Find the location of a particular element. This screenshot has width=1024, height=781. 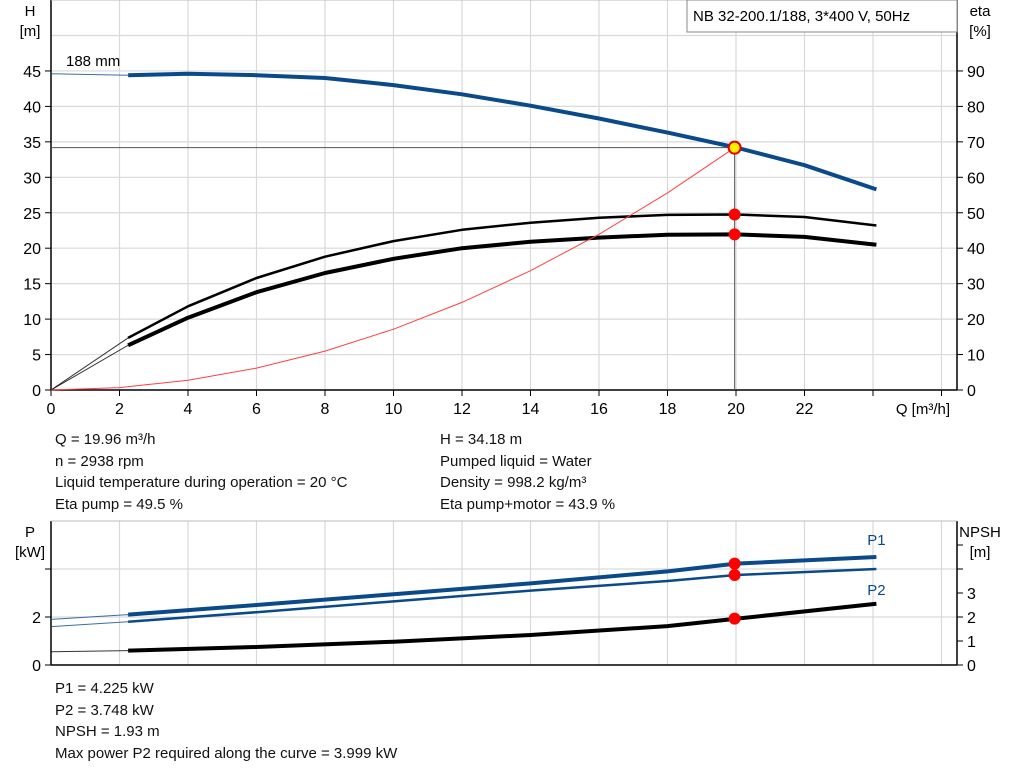

info-npsh: NPSH = 1.93 m is located at coordinates (107, 731).